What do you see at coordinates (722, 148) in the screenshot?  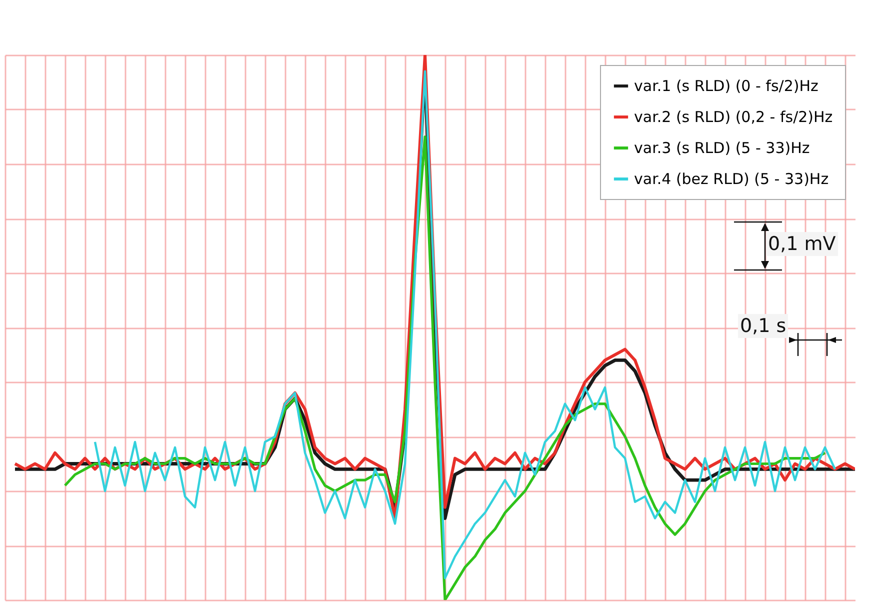 I see `legend-label: var.3 (s RLD) (5 - 33)Hz` at bounding box center [722, 148].